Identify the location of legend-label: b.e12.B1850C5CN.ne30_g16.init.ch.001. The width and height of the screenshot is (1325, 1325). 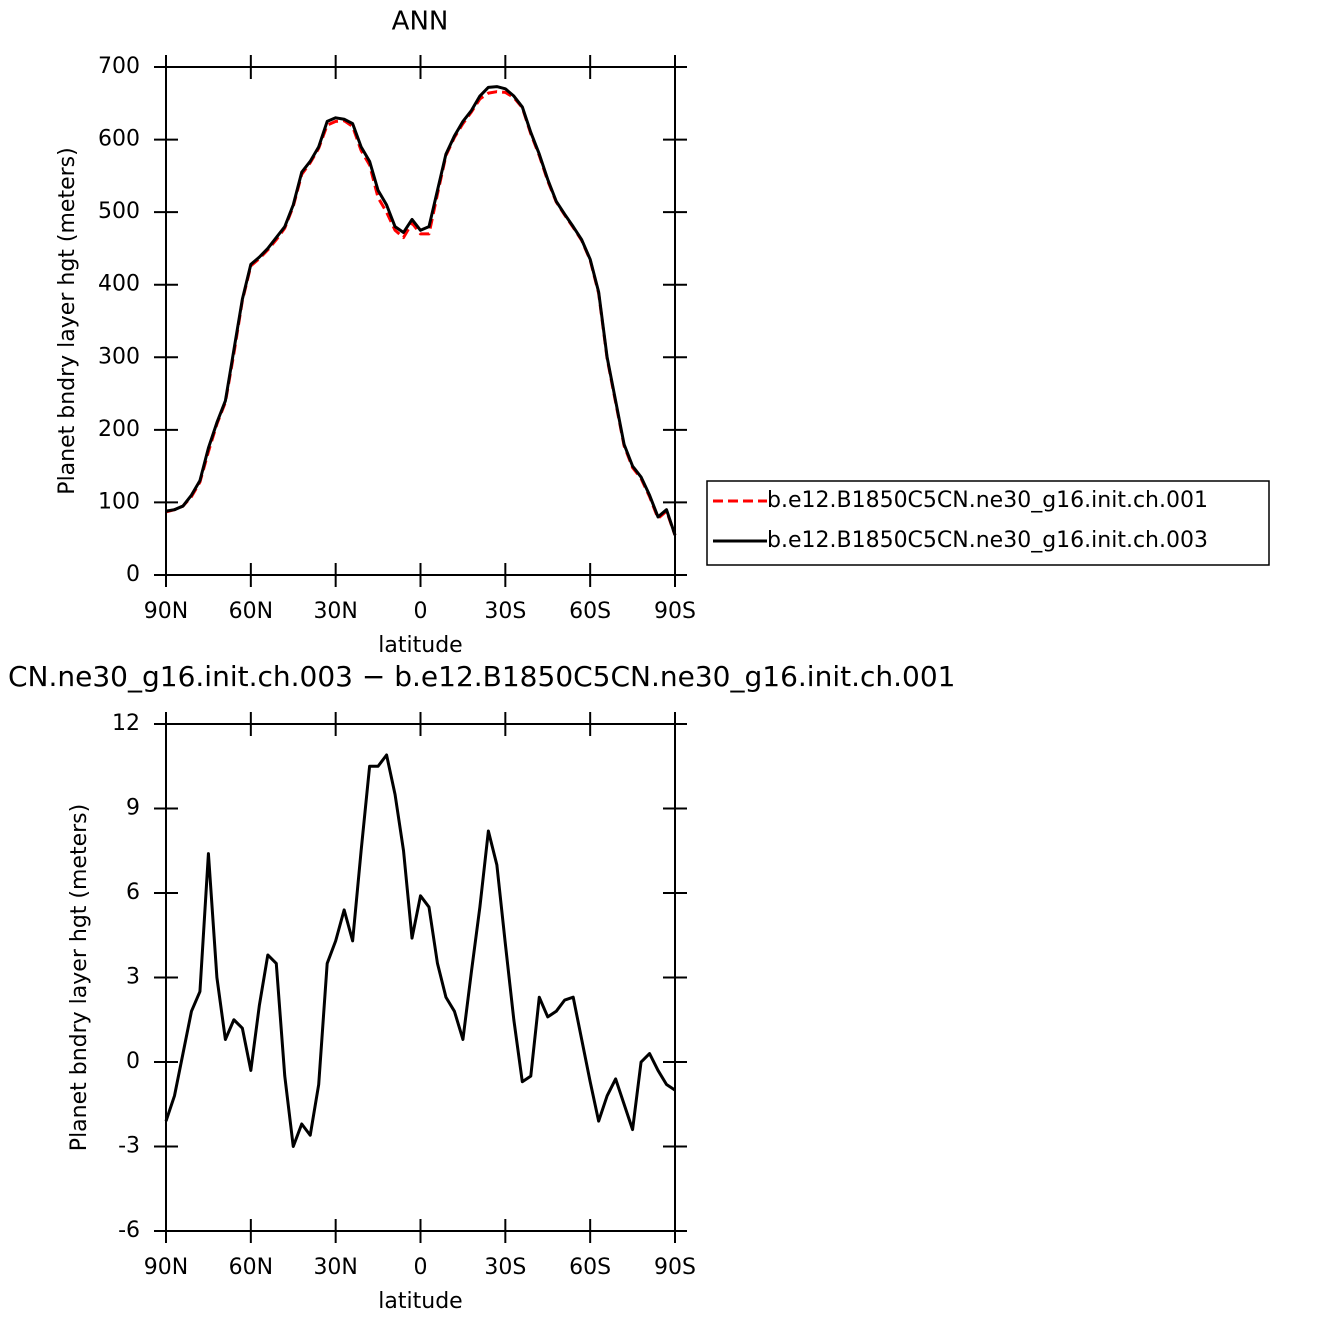
(987, 500).